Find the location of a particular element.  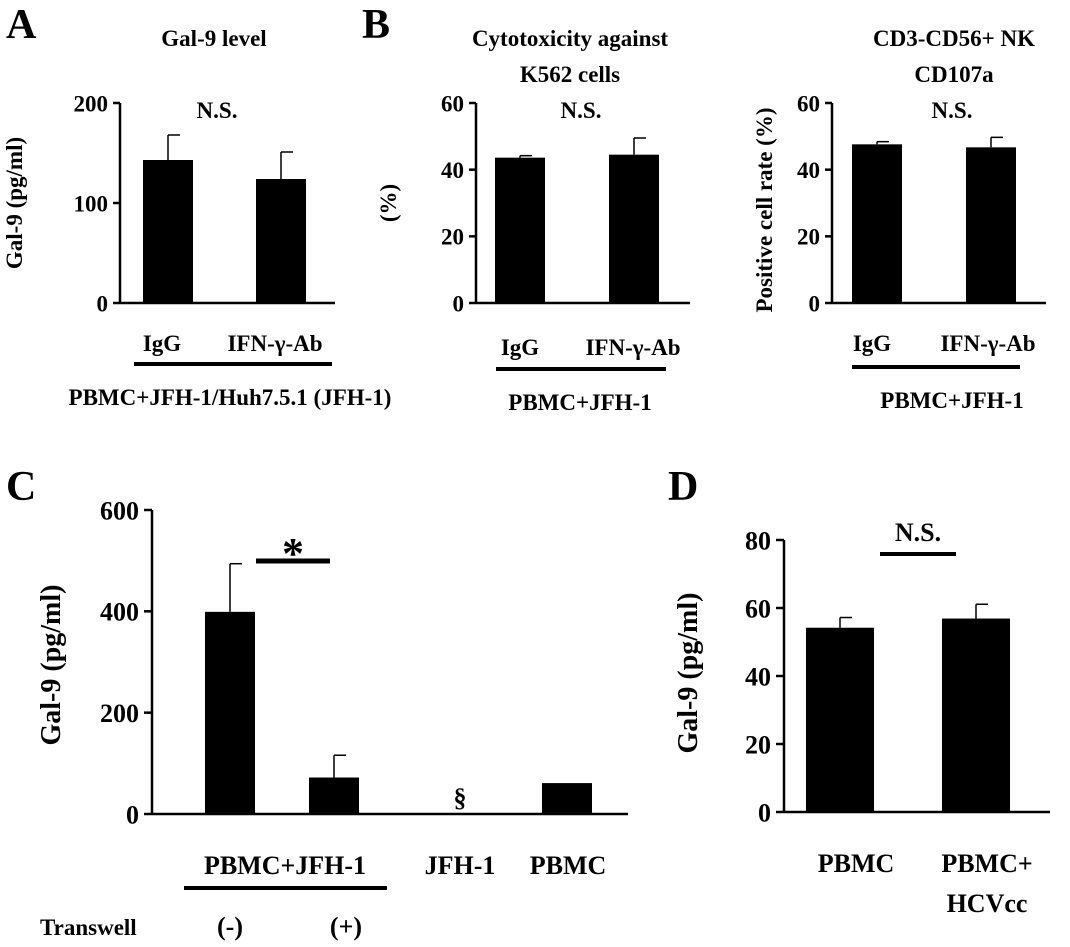

chart-a-tick-label: IFN-γ-Ab is located at coordinates (274, 343).